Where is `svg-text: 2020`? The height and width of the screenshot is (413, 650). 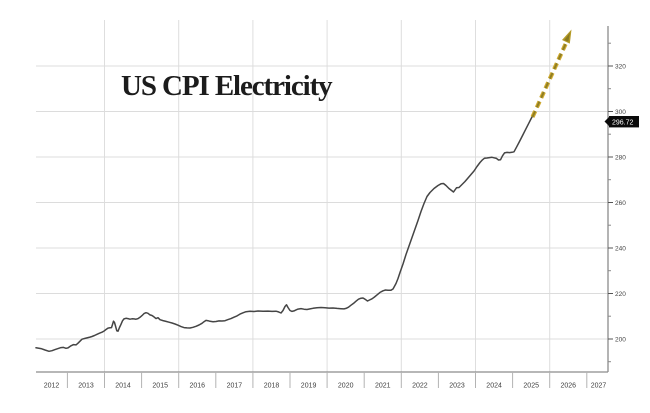
svg-text: 2020 is located at coordinates (346, 386).